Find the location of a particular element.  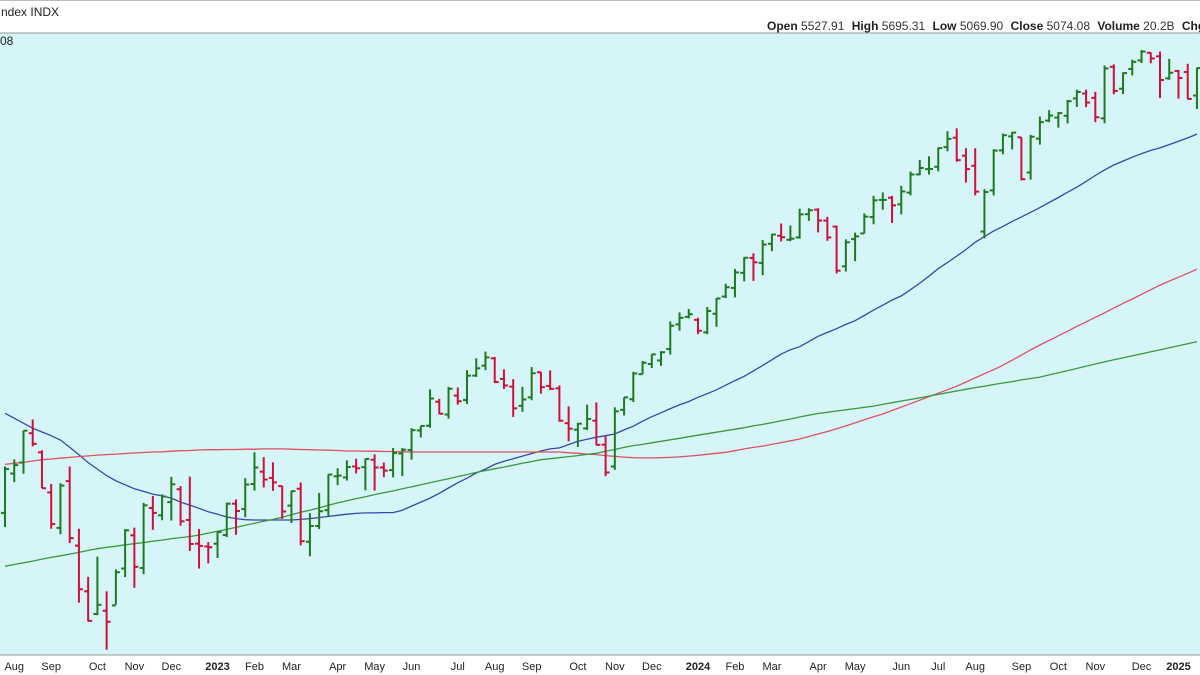

stat-value: 5069.90 is located at coordinates (982, 26).